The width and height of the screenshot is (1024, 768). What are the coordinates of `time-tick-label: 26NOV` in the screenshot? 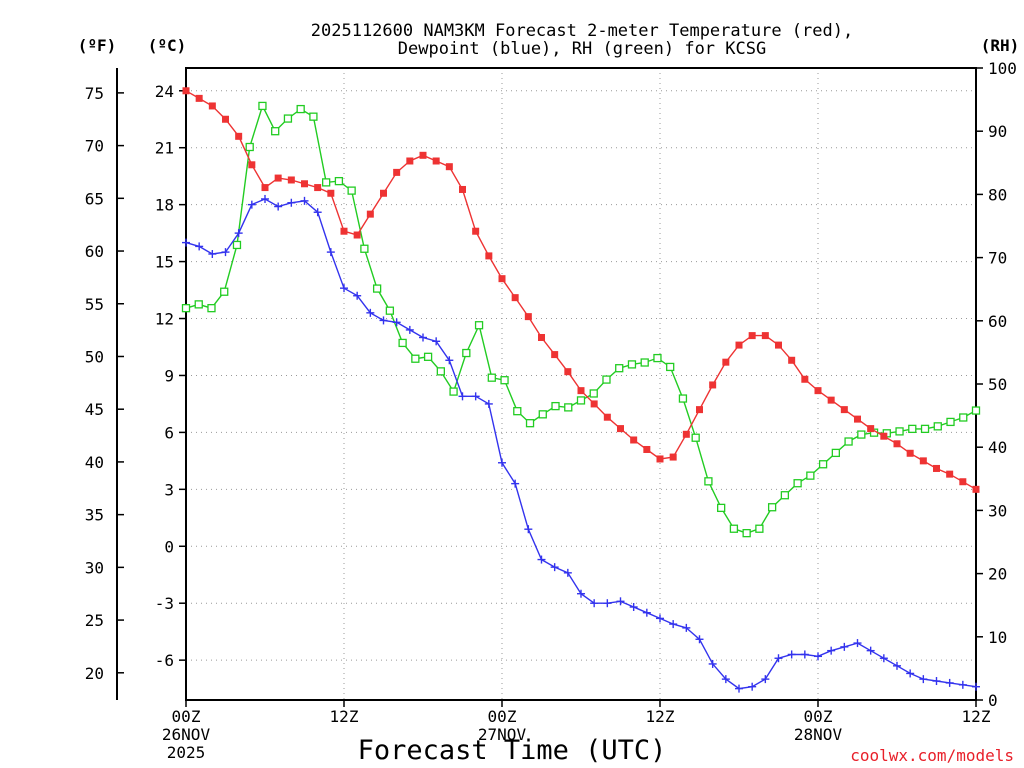 It's located at (186, 734).